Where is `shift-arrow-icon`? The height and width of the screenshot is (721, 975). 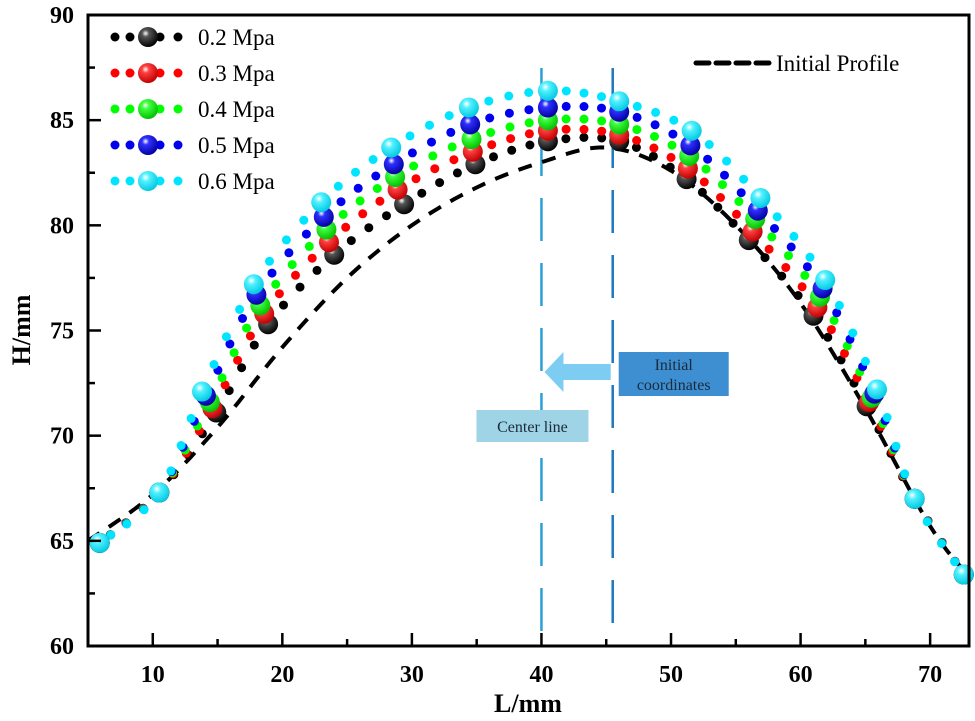 shift-arrow-icon is located at coordinates (577, 372).